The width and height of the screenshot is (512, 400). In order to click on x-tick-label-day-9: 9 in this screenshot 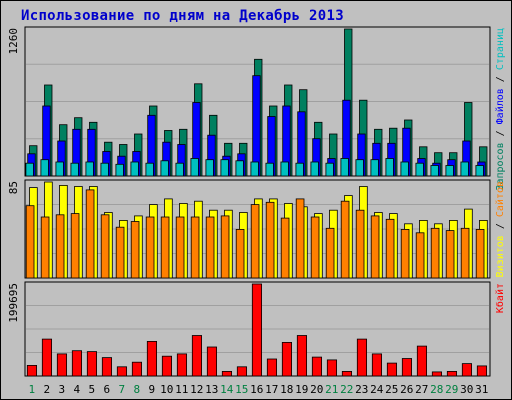, I will do `click(151, 389)`.